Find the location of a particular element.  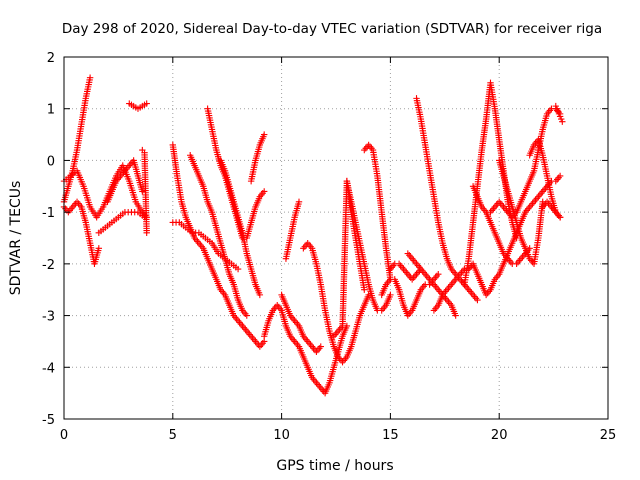

y-axis-label: SDTVAR / TECUs is located at coordinates (16, 238).